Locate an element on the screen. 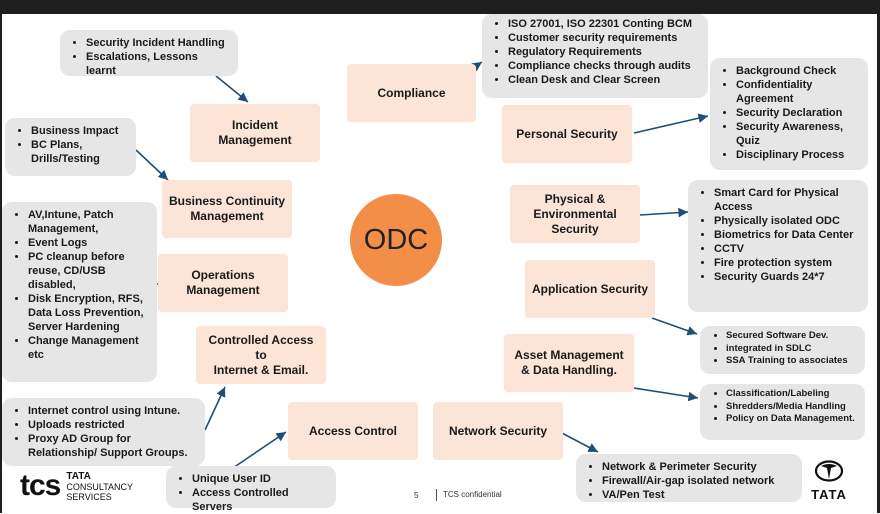  tcs-line2: CONSULTANCY is located at coordinates (100, 486).